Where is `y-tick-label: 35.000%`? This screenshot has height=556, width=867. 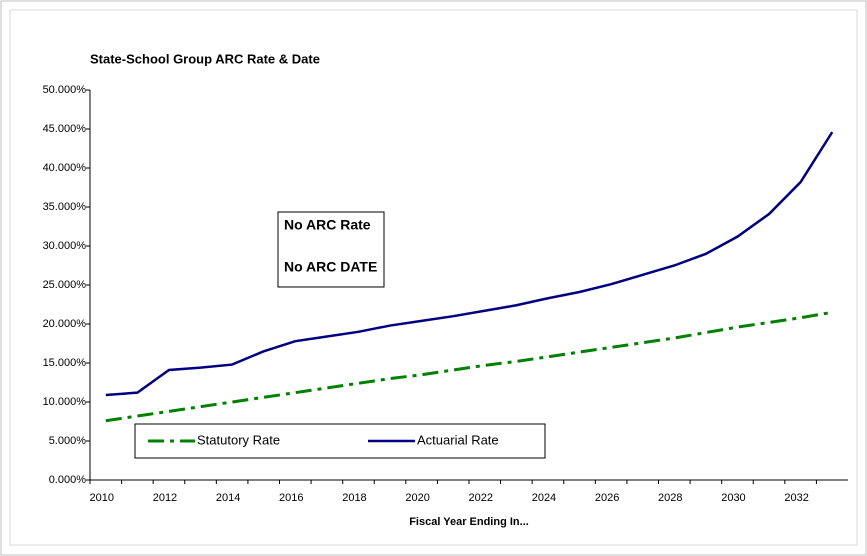 y-tick-label: 35.000% is located at coordinates (65, 207).